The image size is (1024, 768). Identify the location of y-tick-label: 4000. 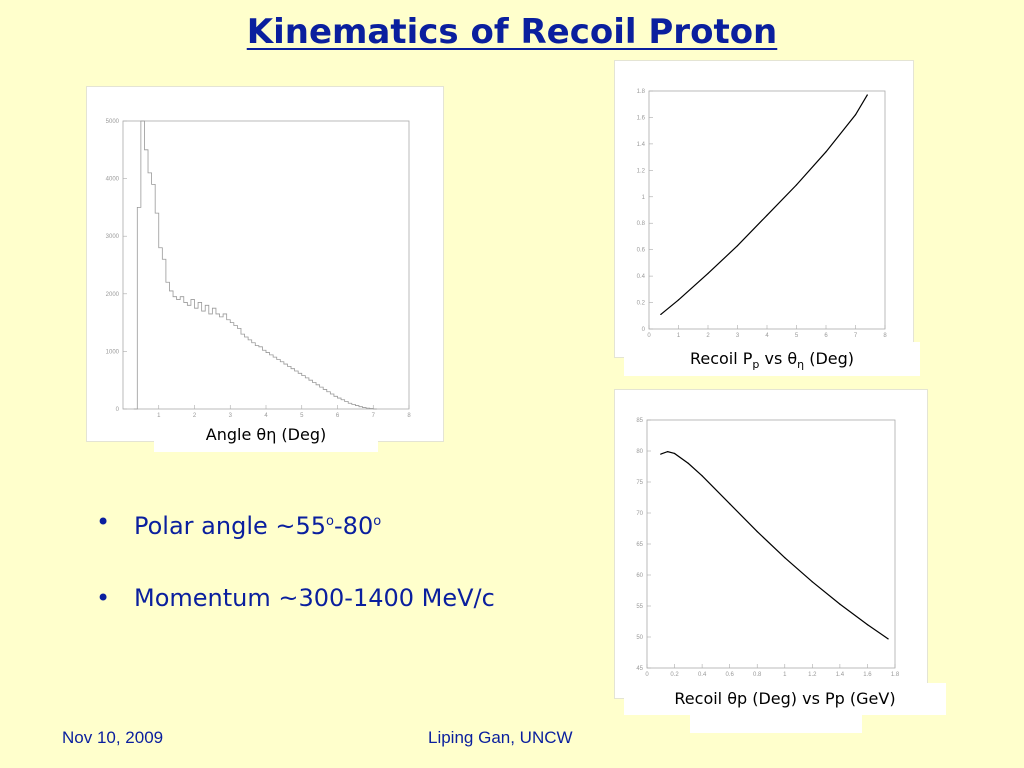
(113, 180).